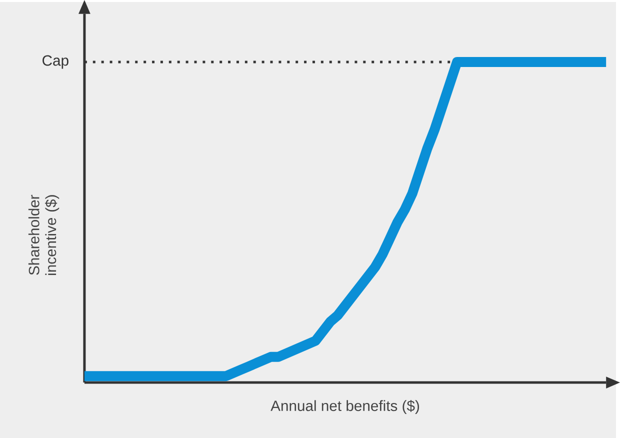  Describe the element at coordinates (345, 407) in the screenshot. I see `x-axis-title: Annual net benefits ($)` at that location.